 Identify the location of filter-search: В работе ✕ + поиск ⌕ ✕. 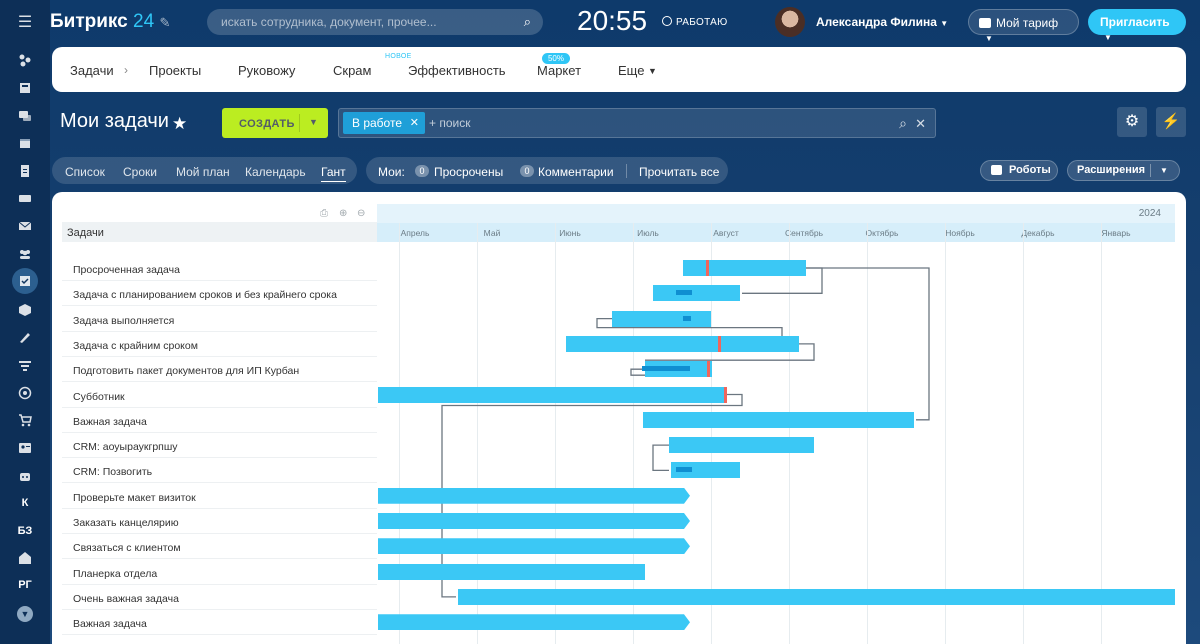
(637, 123).